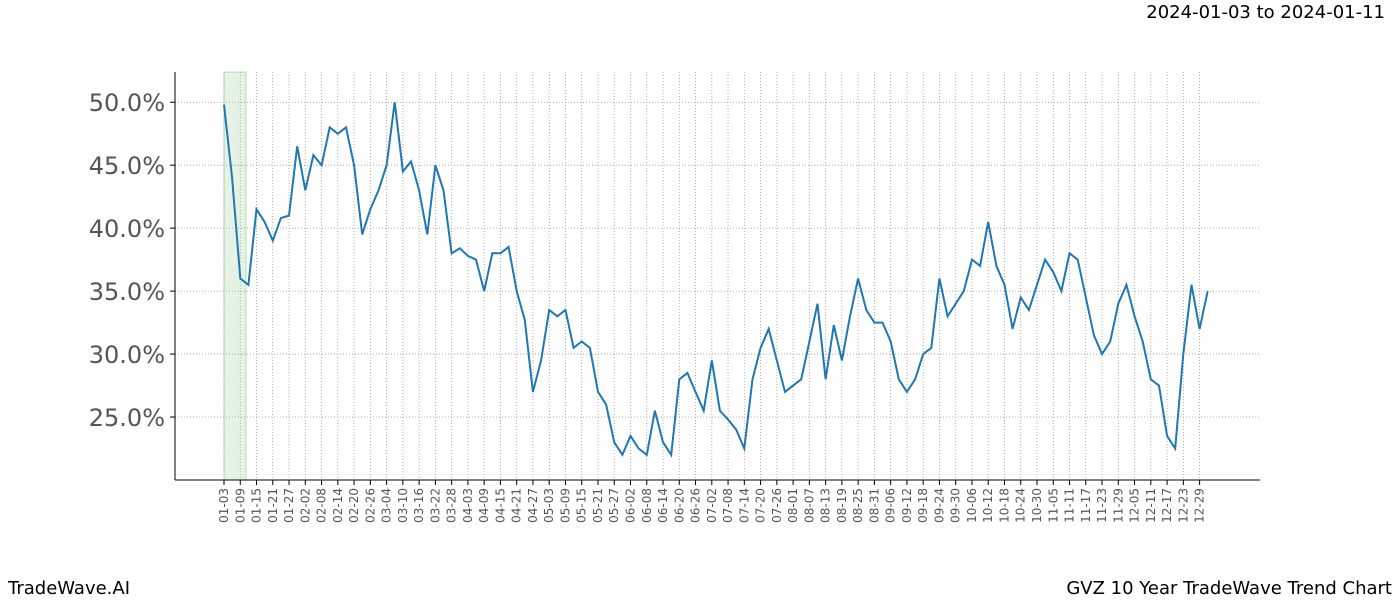 The width and height of the screenshot is (1400, 604). Describe the element at coordinates (273, 505) in the screenshot. I see `x-tick-label: 01-21` at that location.